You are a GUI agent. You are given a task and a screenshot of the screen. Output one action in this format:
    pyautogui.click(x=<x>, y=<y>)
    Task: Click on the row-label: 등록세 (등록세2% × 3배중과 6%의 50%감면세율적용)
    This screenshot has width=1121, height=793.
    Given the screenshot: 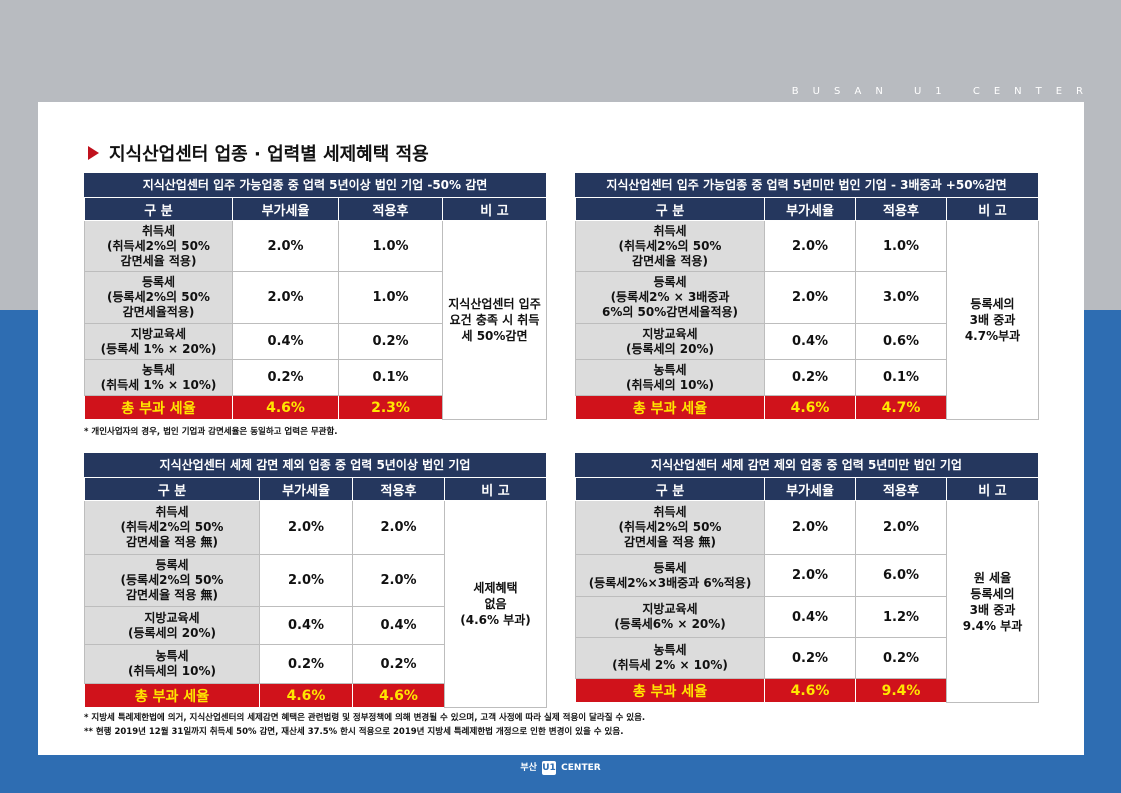 What is the action you would take?
    pyautogui.click(x=670, y=297)
    